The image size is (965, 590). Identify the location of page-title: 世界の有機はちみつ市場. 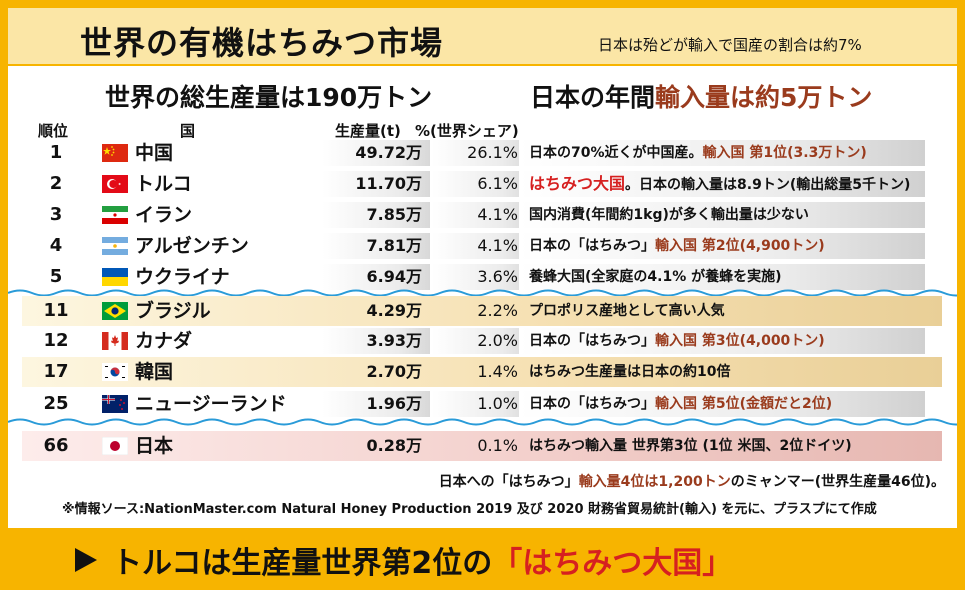
(262, 43).